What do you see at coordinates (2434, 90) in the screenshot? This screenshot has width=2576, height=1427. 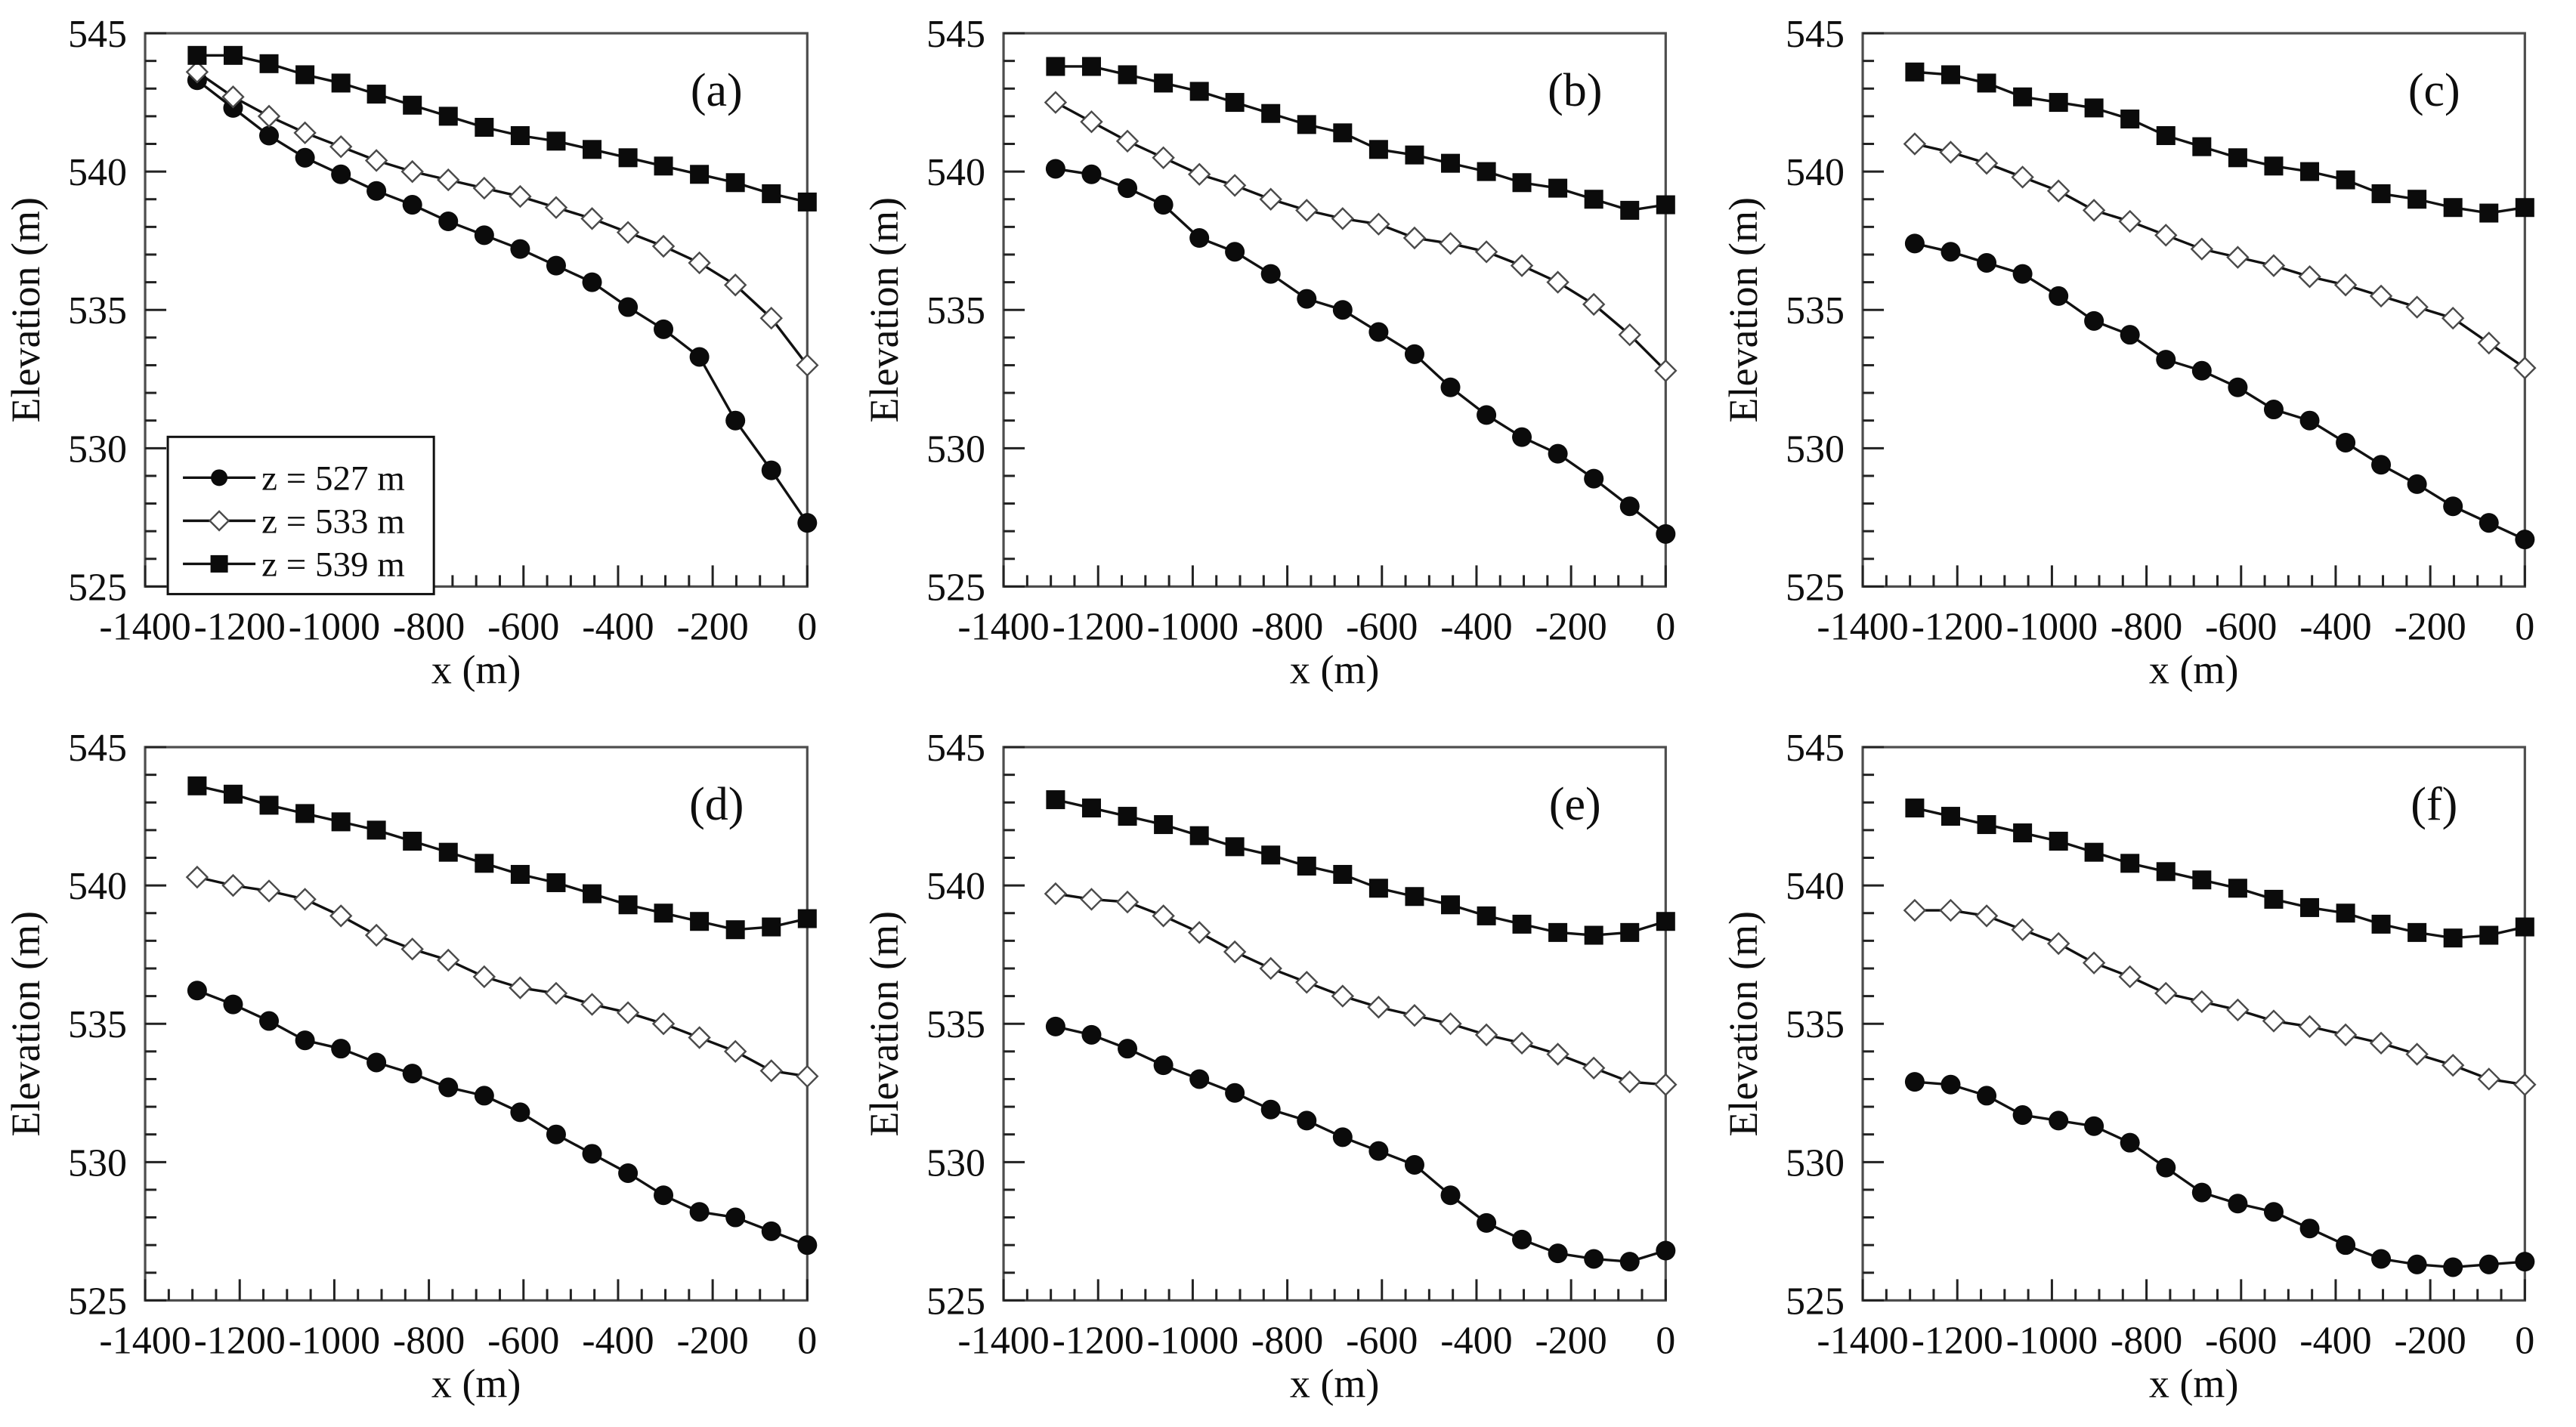 I see `panel-letter: (c)` at bounding box center [2434, 90].